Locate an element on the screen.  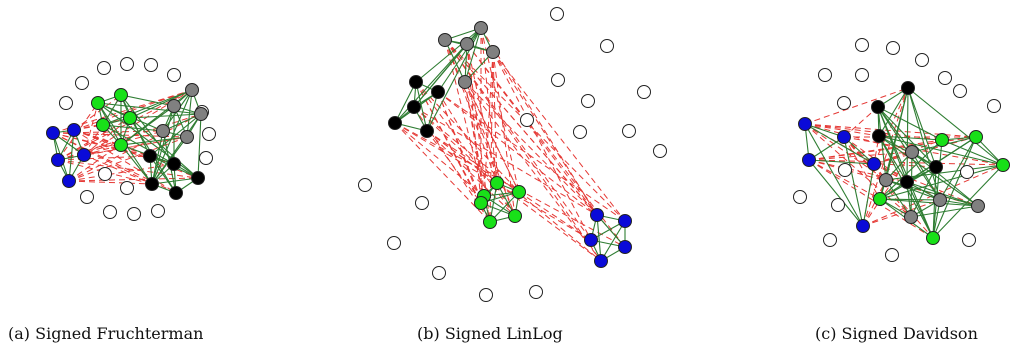
negative-edges is located at coordinates (904, 163).